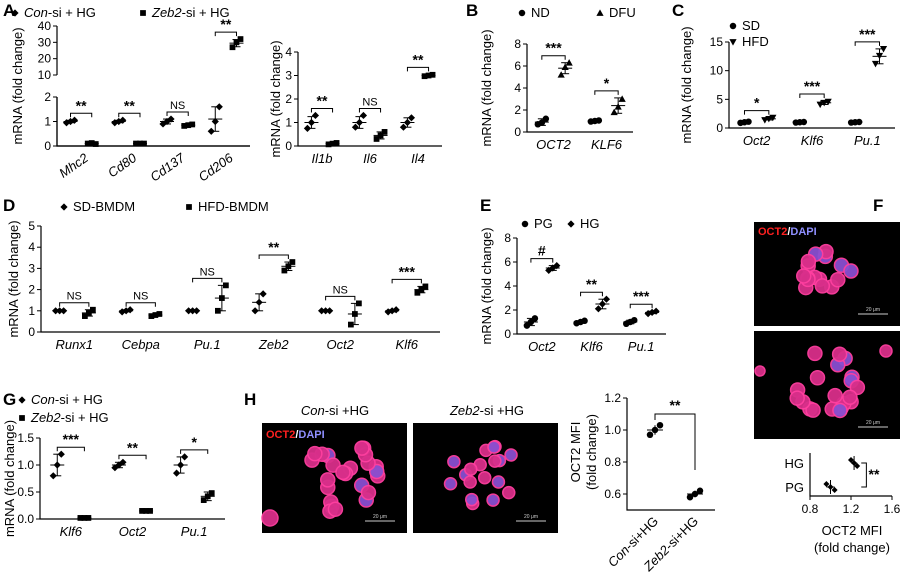  What do you see at coordinates (757, 103) in the screenshot?
I see `sig-label-C: *` at bounding box center [757, 103].